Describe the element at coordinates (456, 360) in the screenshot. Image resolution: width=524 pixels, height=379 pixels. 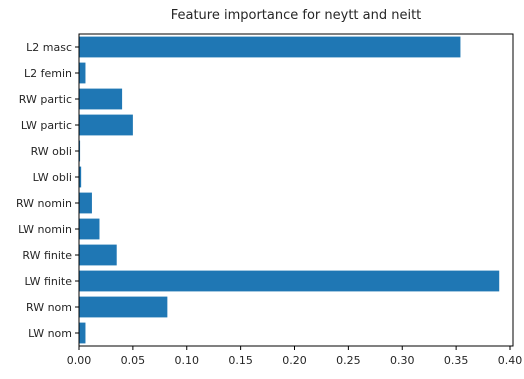
I see `x-tick-label: 0.35` at that location.